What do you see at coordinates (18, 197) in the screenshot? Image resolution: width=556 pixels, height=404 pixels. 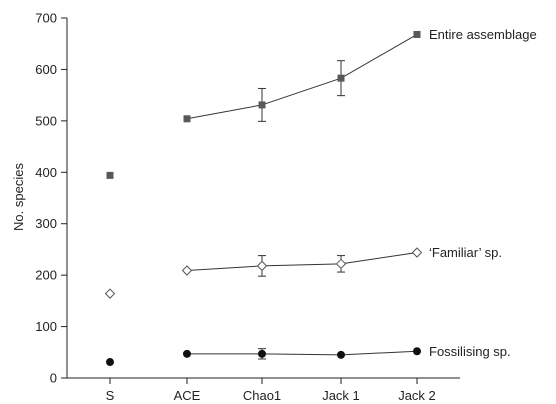 I see `y-axis-title: No. species` at bounding box center [18, 197].